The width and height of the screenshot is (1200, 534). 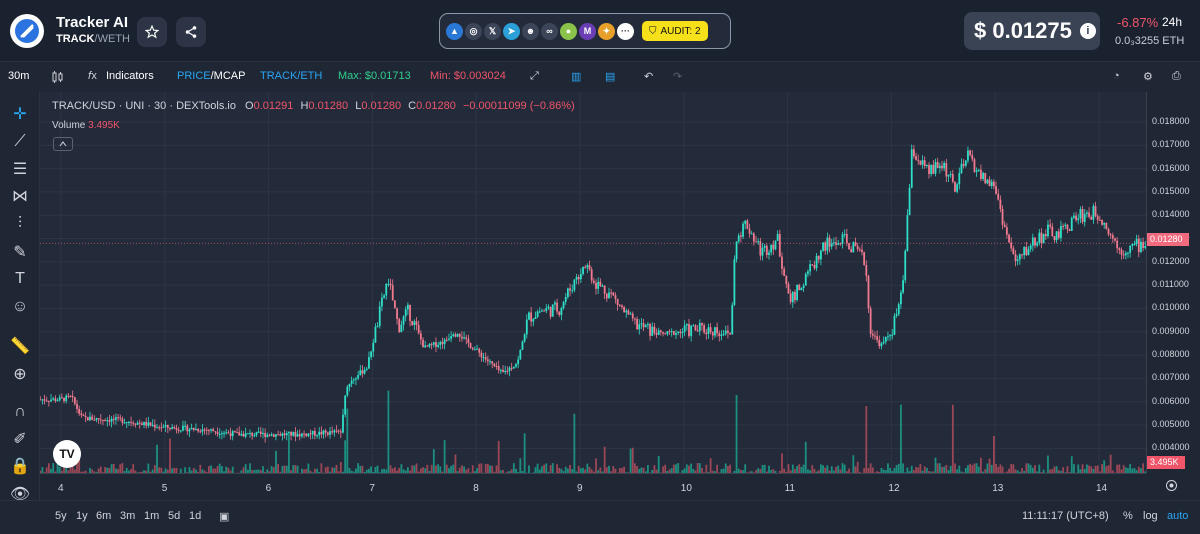 I want to click on range-1y: 1y, so click(x=82, y=516).